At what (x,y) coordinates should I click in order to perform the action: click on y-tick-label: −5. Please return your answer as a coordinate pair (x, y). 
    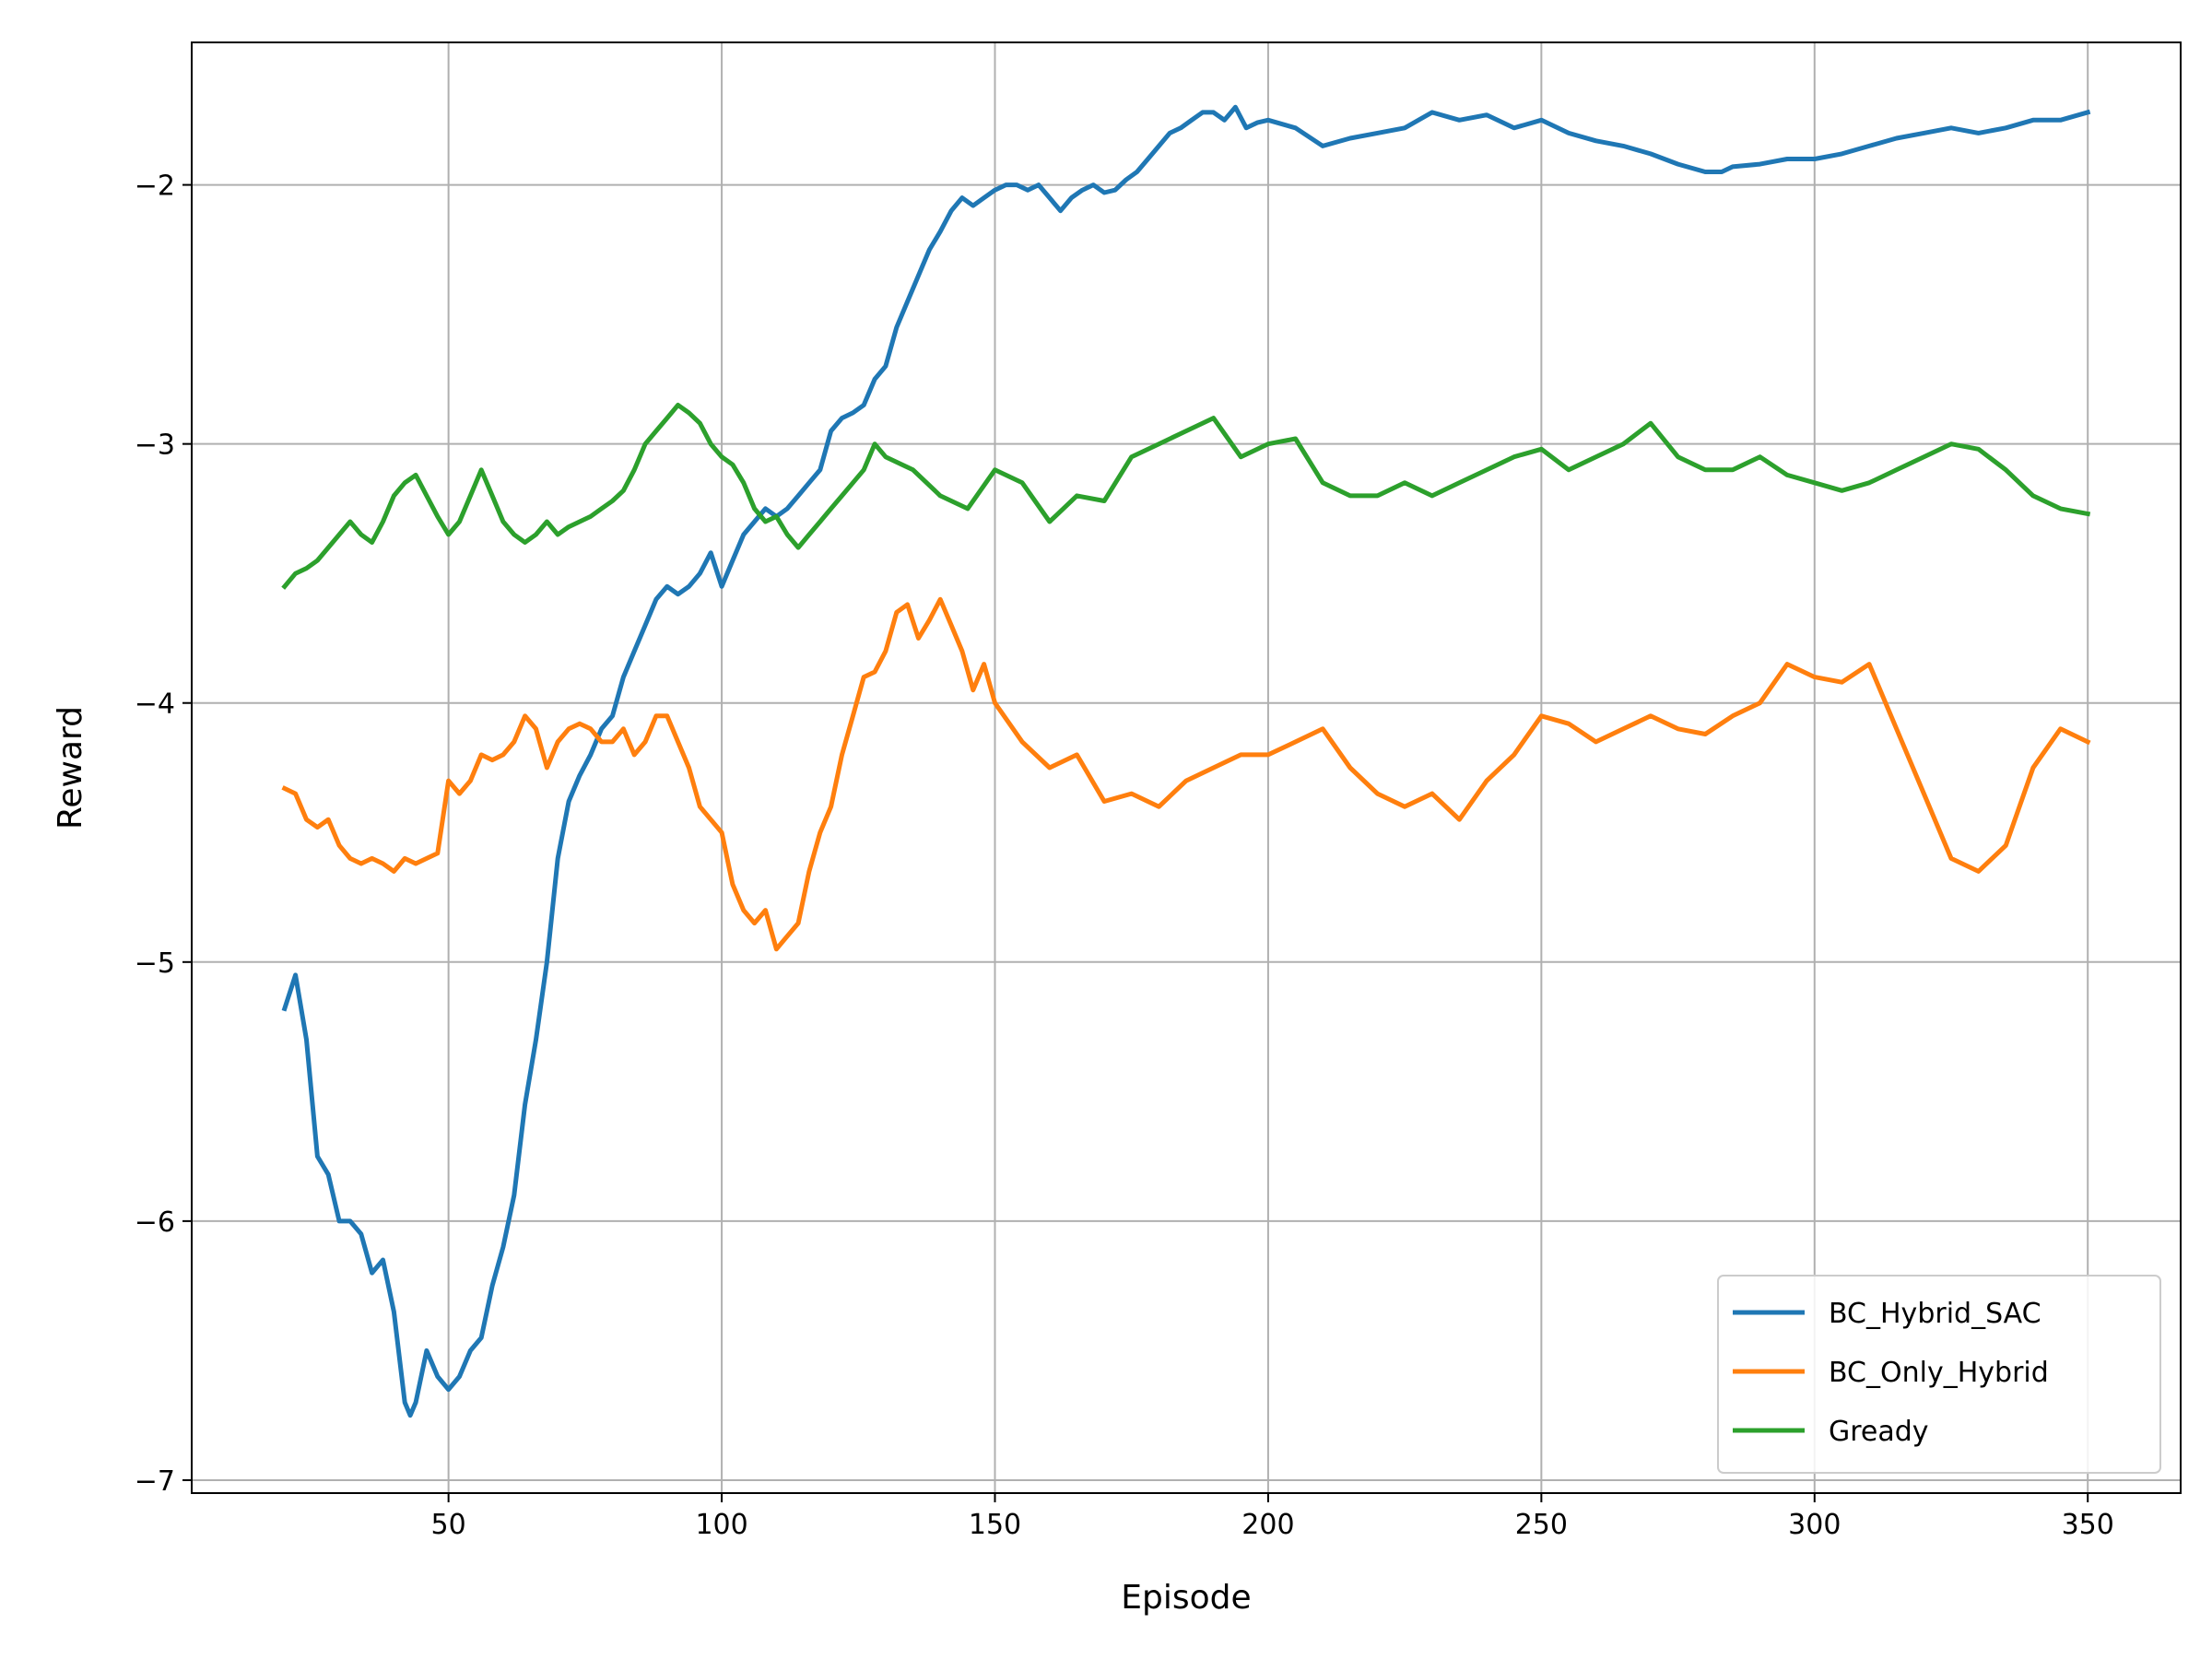
    Looking at the image, I should click on (155, 963).